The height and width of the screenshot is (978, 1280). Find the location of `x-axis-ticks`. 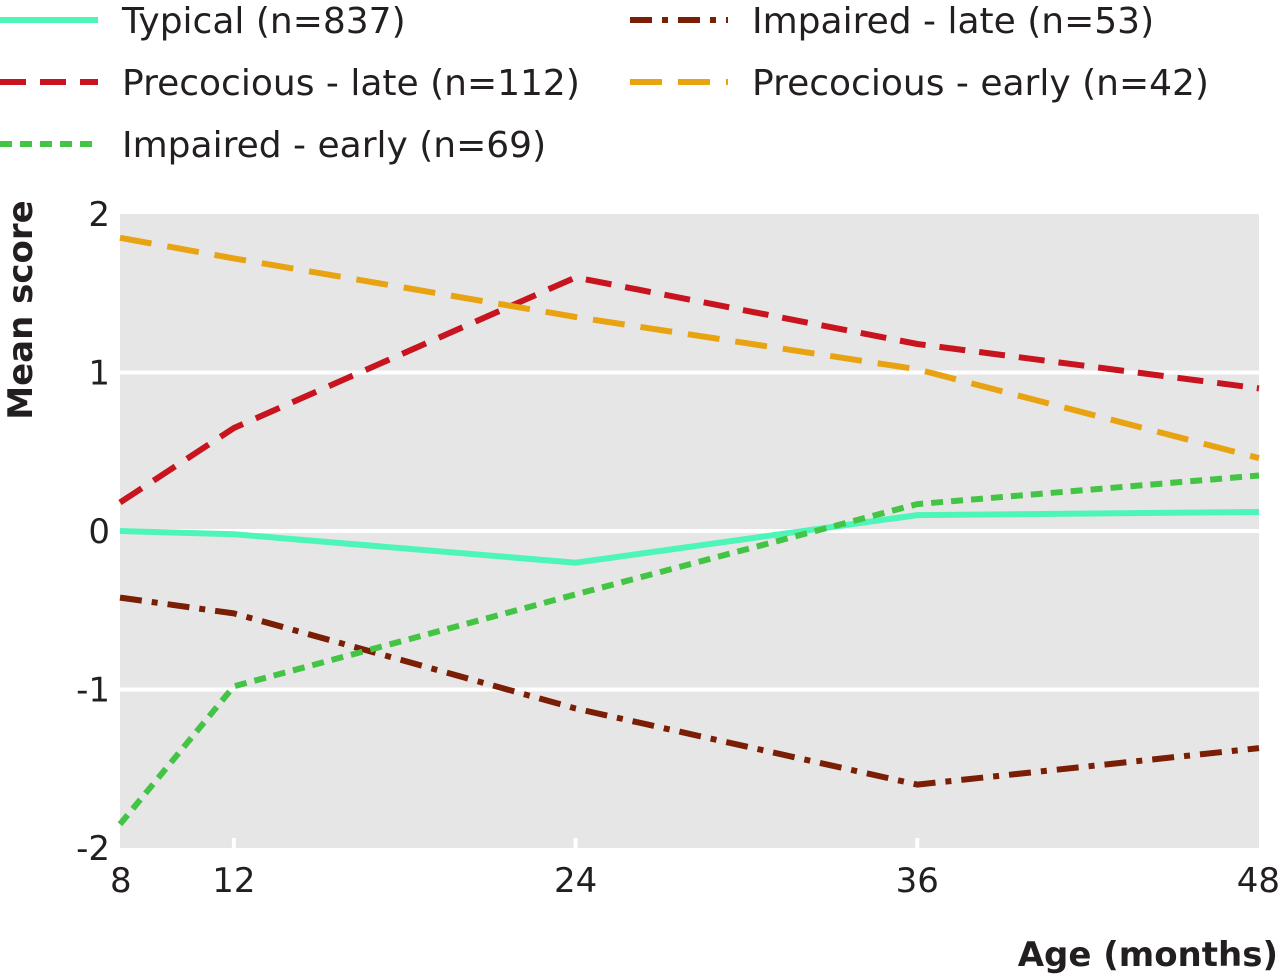

x-axis-ticks is located at coordinates (575, 843).